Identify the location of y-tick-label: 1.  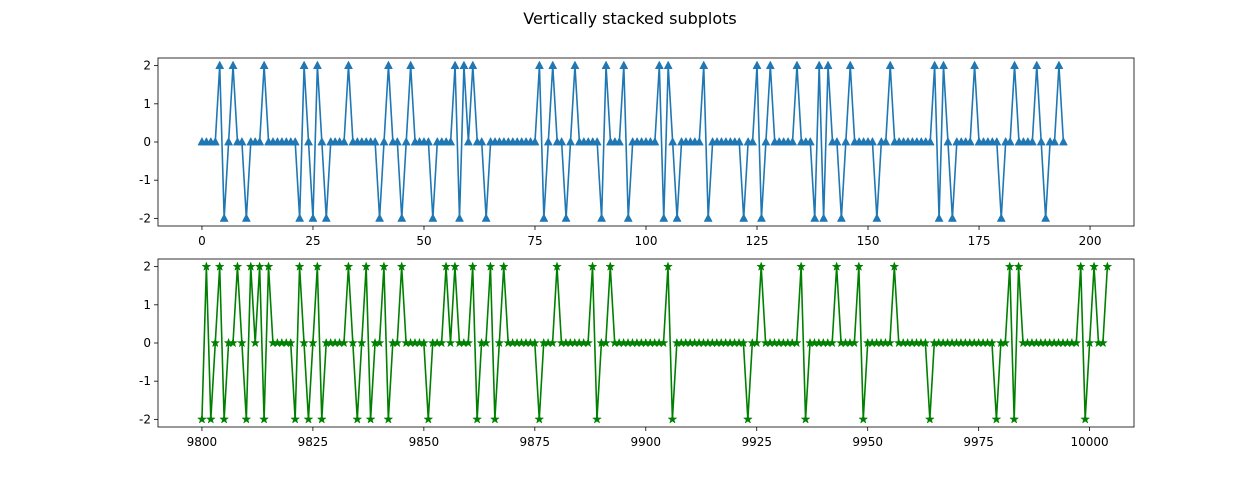
(147, 104).